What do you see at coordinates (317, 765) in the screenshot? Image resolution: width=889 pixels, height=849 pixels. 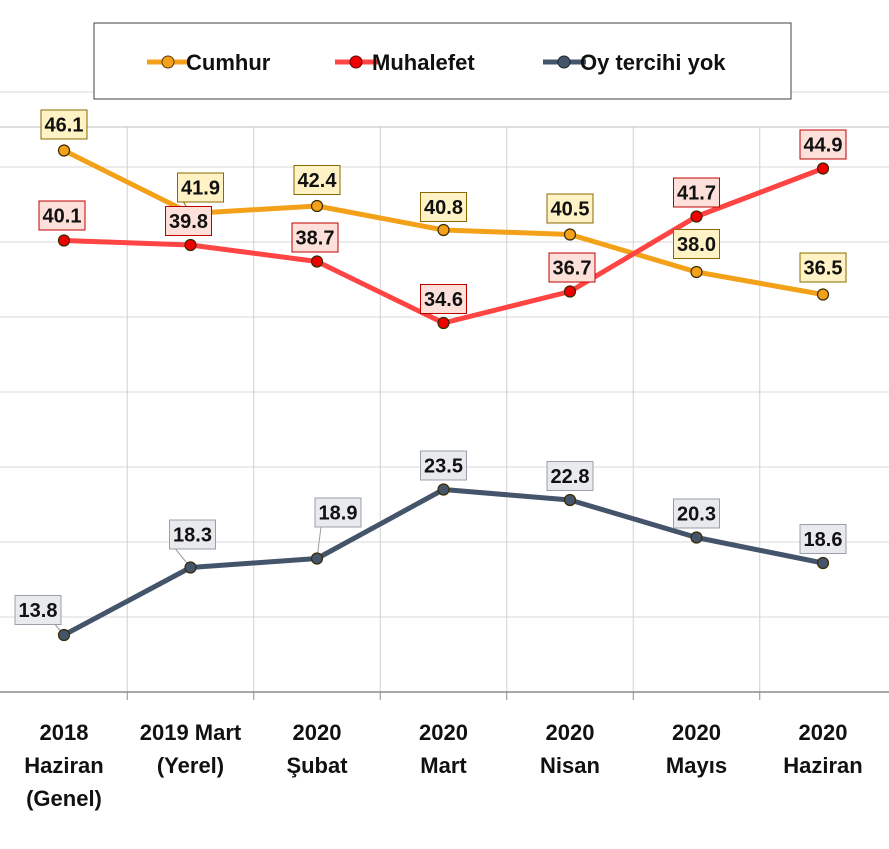 I see `x-tick-label: Şubat` at bounding box center [317, 765].